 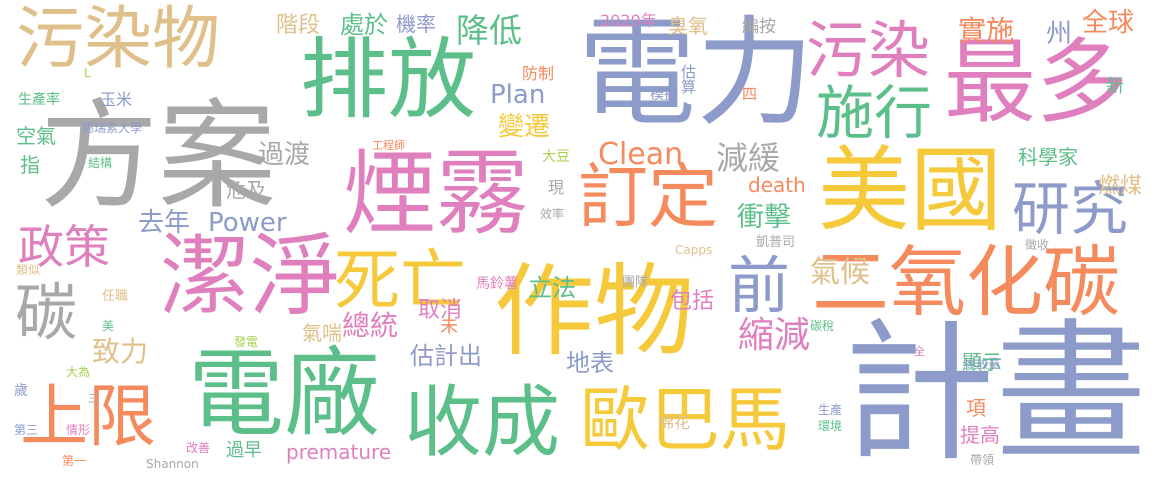 What do you see at coordinates (692, 301) in the screenshot?
I see `word: 包括` at bounding box center [692, 301].